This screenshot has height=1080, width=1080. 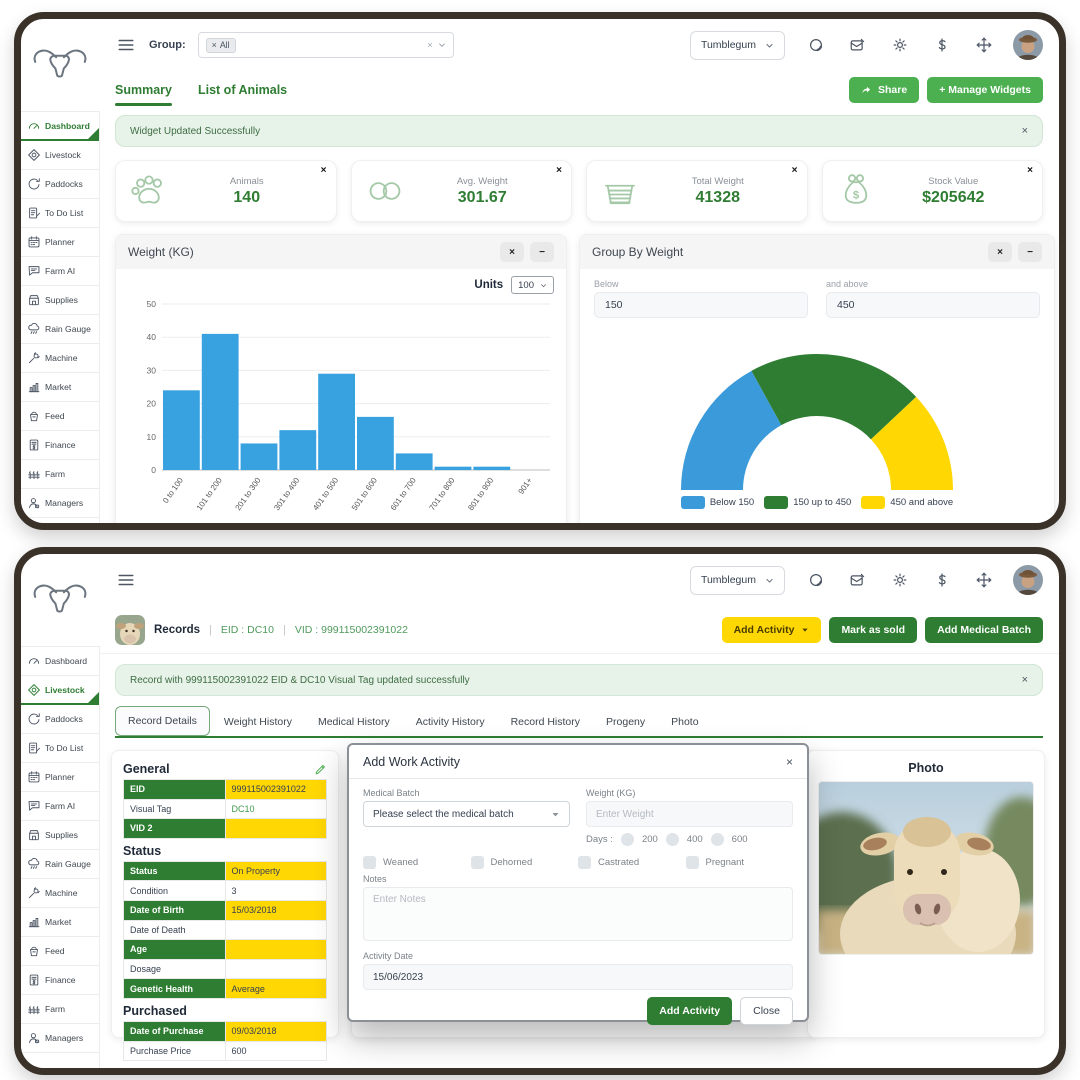 What do you see at coordinates (225, 949) in the screenshot?
I see `table-row-age: Age` at bounding box center [225, 949].